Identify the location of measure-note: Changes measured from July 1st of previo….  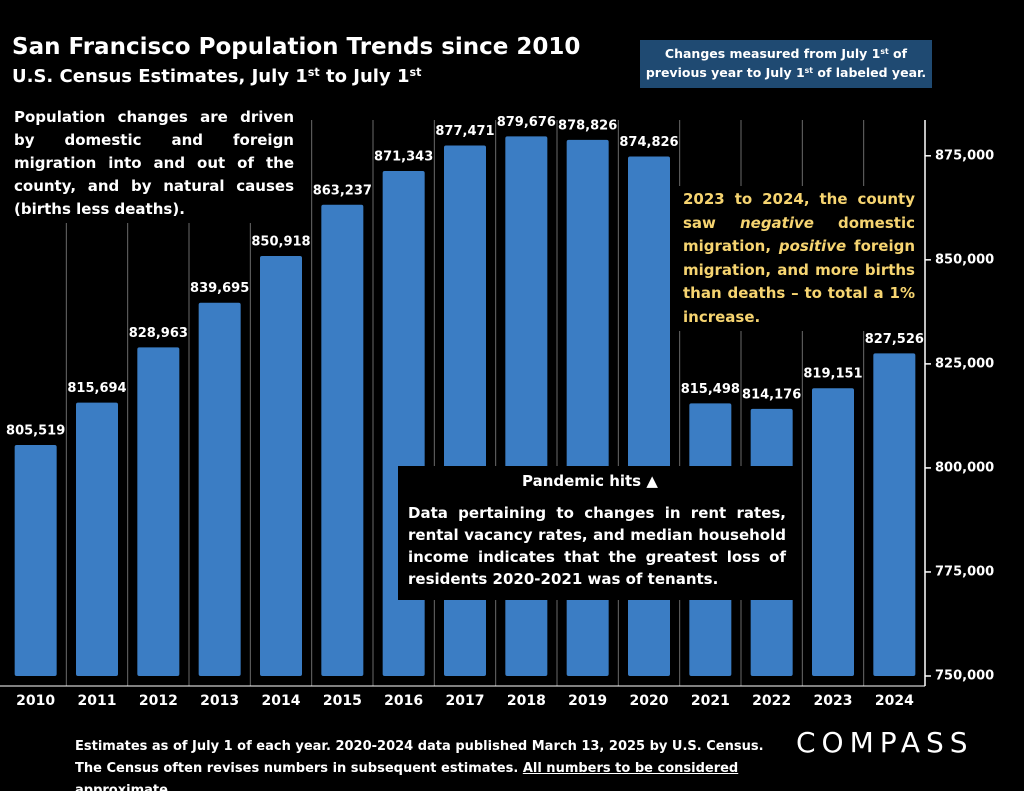
(786, 64).